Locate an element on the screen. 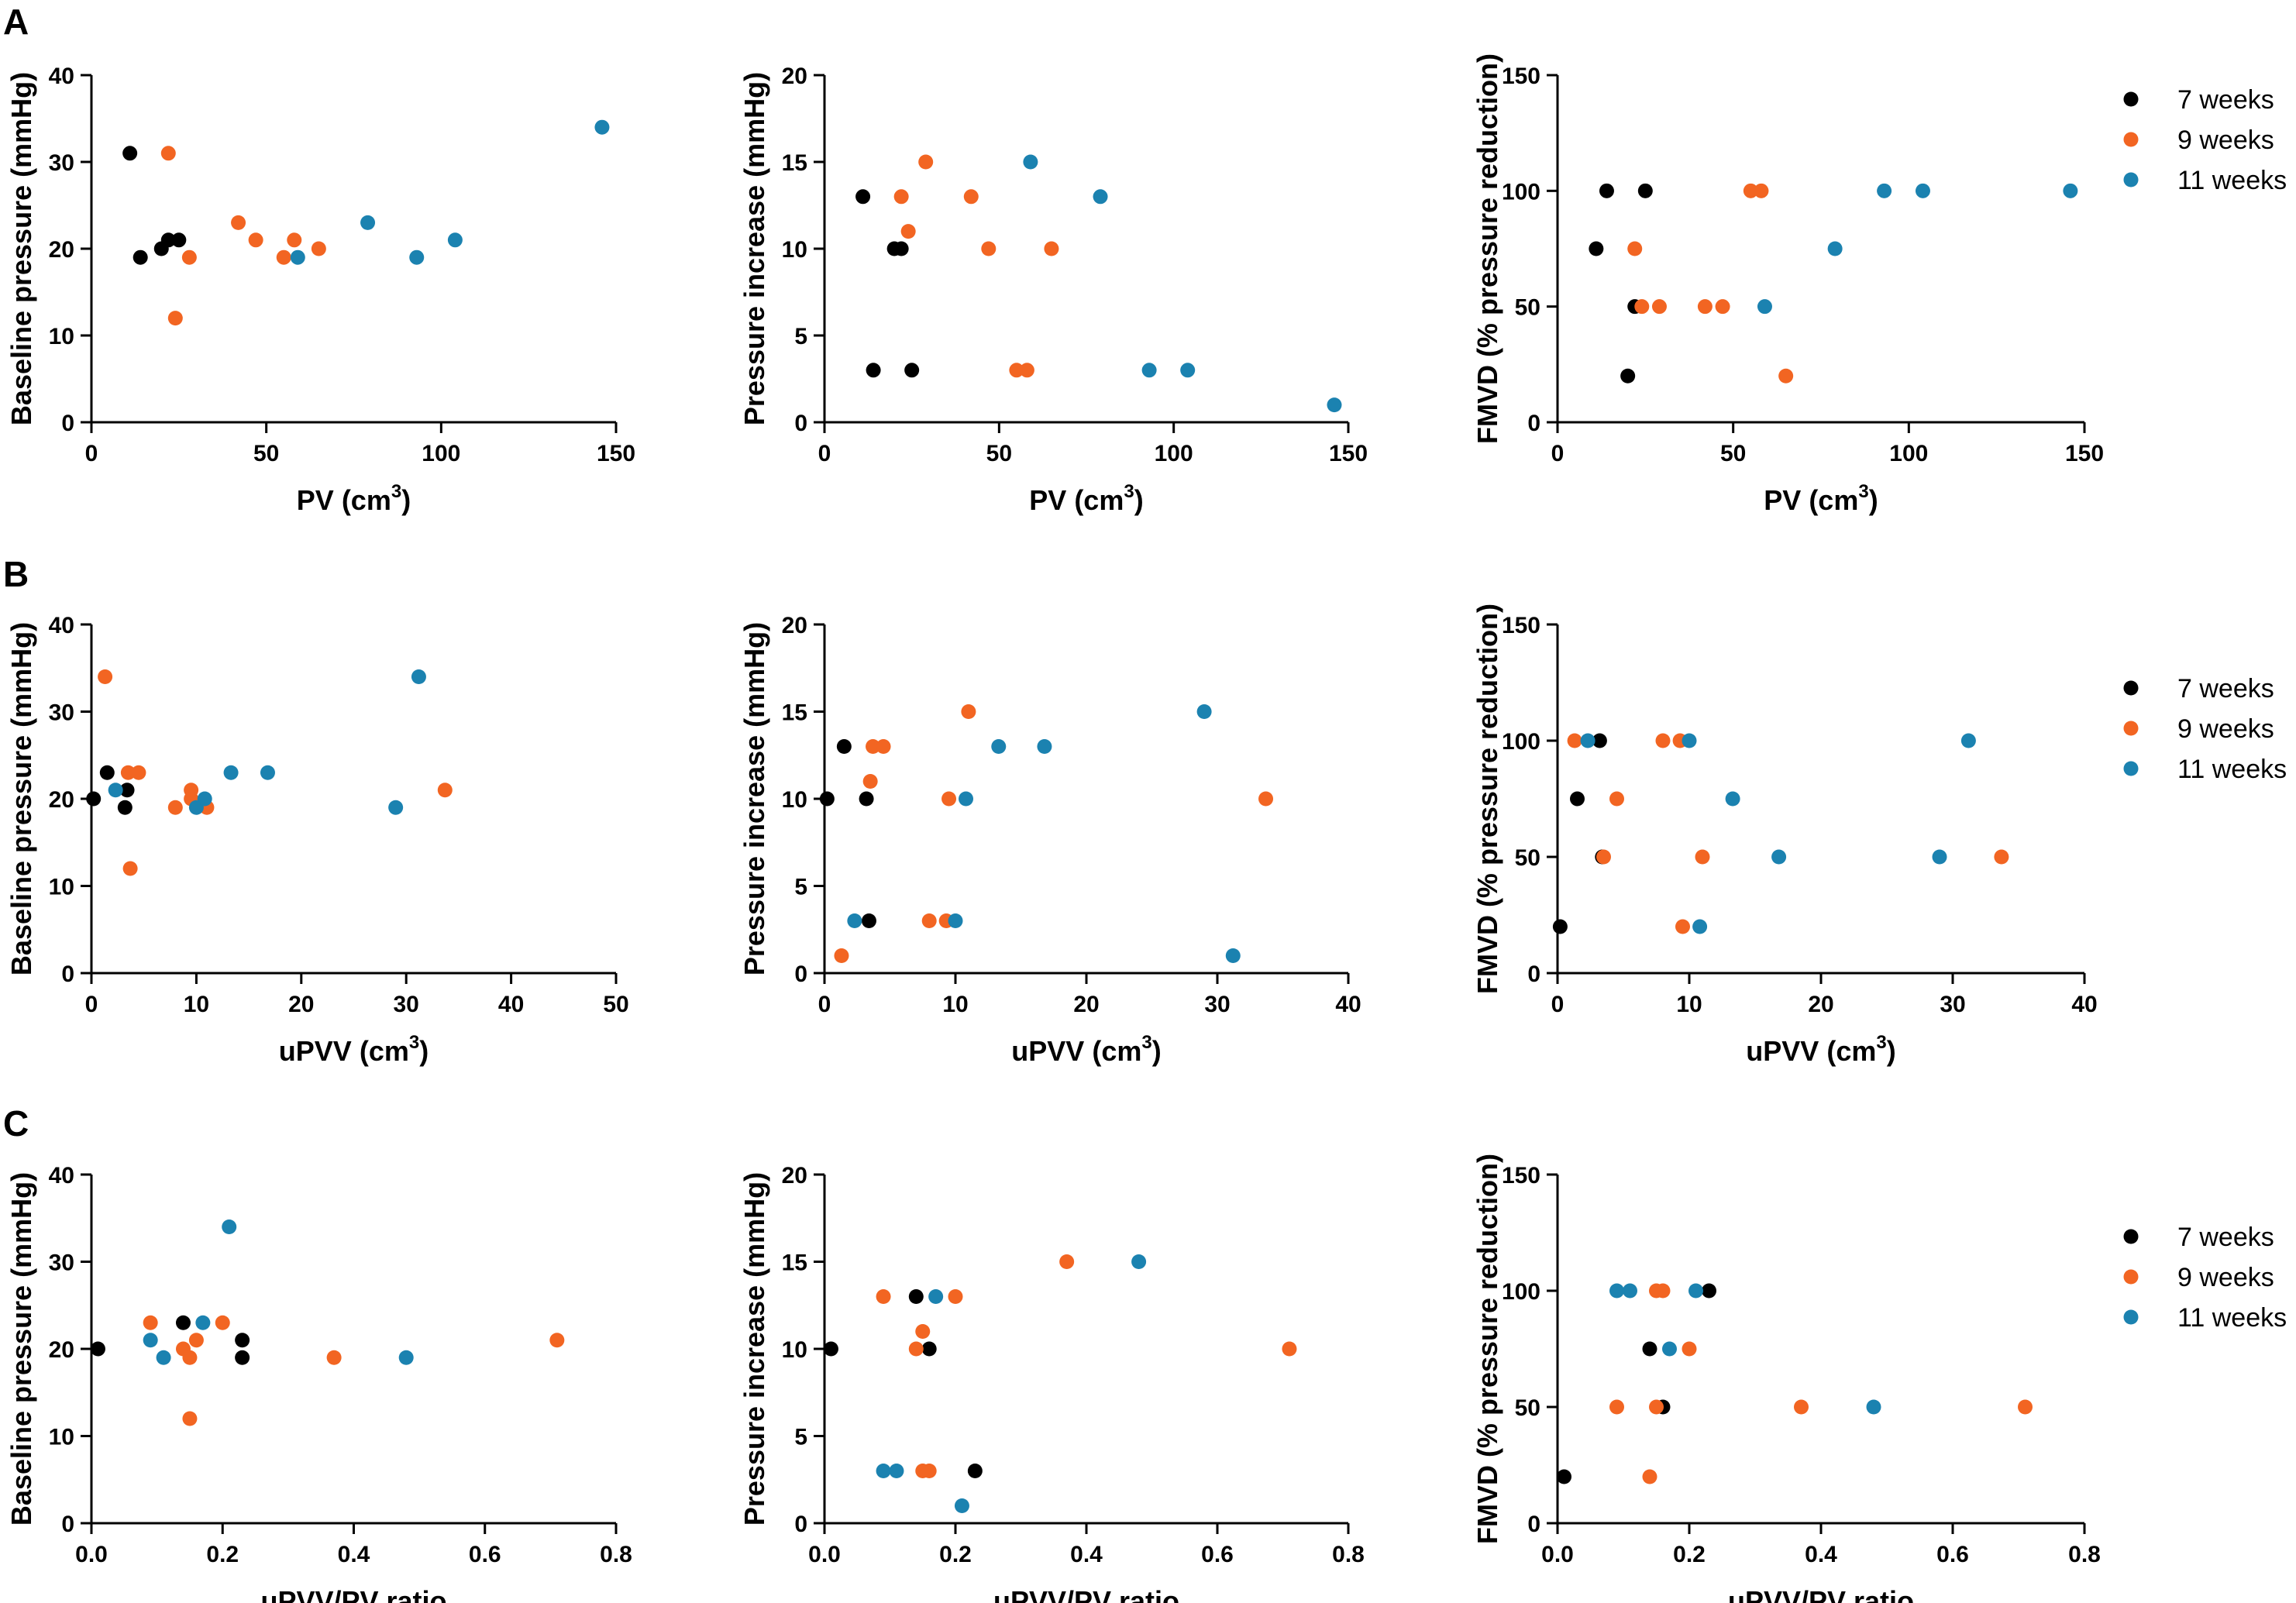 The image size is (2296, 1603). y-tick-label: 50 is located at coordinates (1528, 858).